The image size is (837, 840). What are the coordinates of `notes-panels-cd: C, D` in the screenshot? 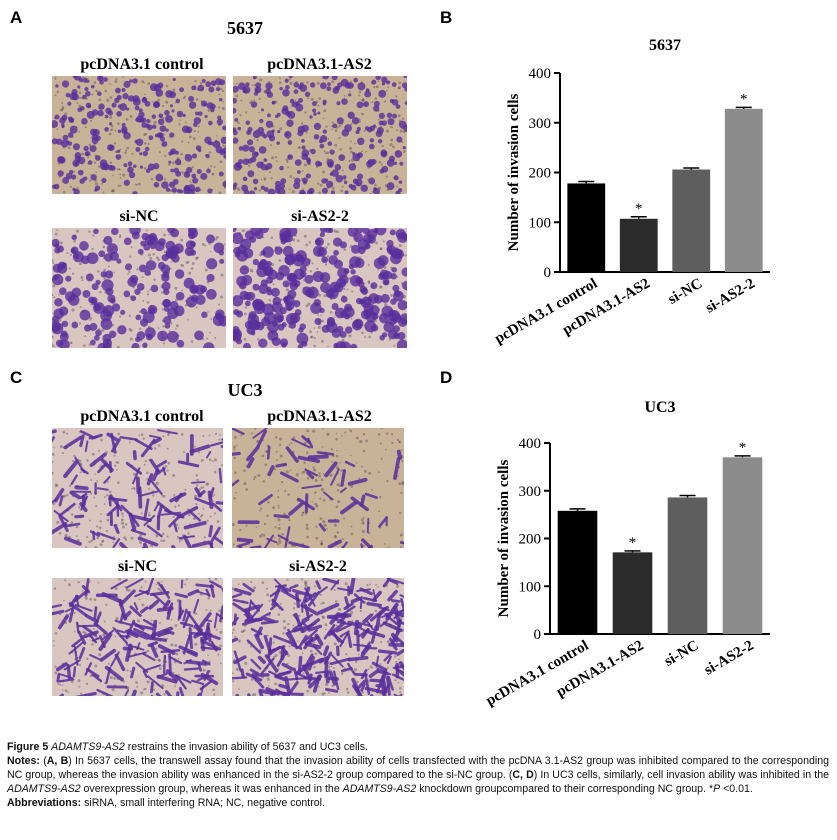 It's located at (523, 775).